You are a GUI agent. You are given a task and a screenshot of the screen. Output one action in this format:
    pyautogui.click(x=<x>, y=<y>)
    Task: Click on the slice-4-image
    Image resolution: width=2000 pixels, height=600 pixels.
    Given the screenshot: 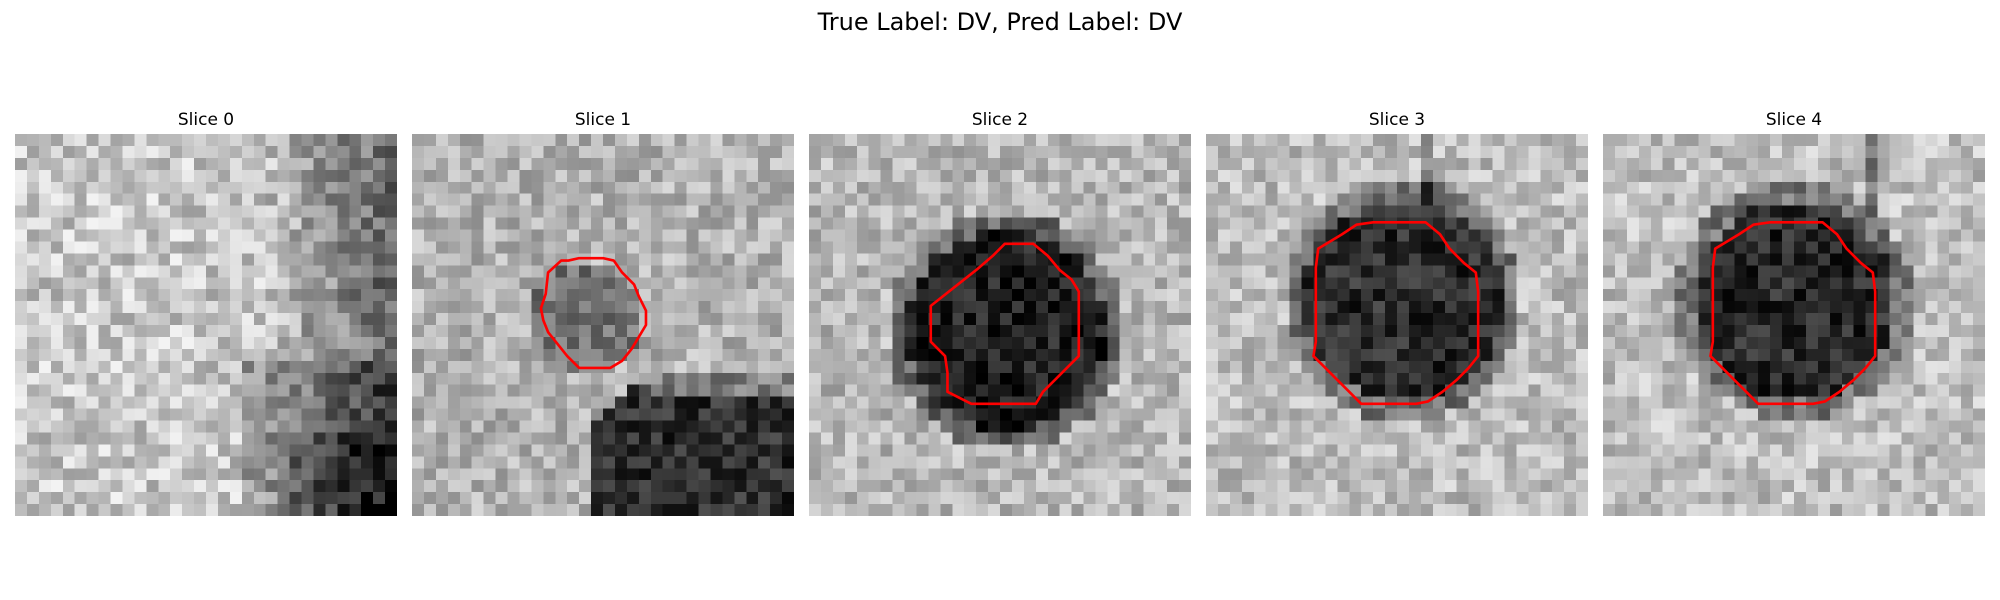 What is the action you would take?
    pyautogui.click(x=1794, y=325)
    